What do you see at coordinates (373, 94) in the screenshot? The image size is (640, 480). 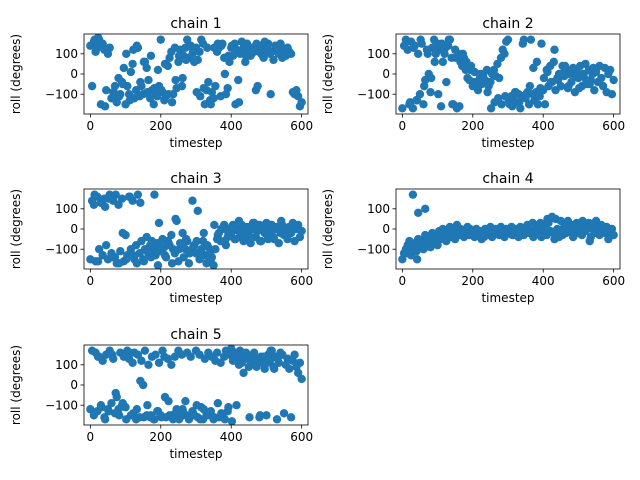 I see `y-tick-label: −100` at bounding box center [373, 94].